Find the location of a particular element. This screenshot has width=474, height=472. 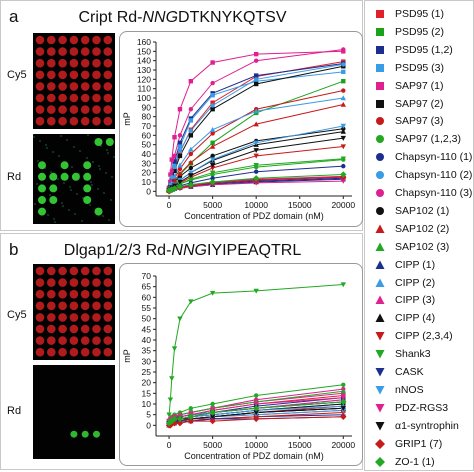

legend-item: PSD95 (1,2) is located at coordinates (419, 50).